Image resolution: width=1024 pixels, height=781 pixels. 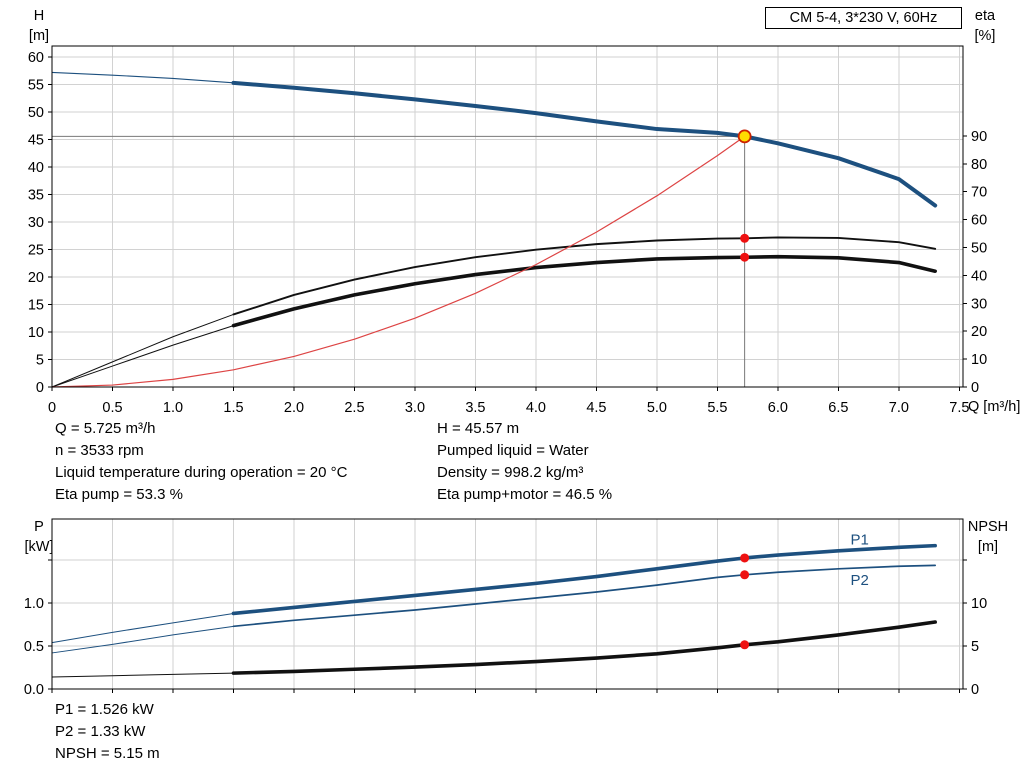 What do you see at coordinates (979, 276) in the screenshot?
I see `y-right-tick-label: 40` at bounding box center [979, 276].